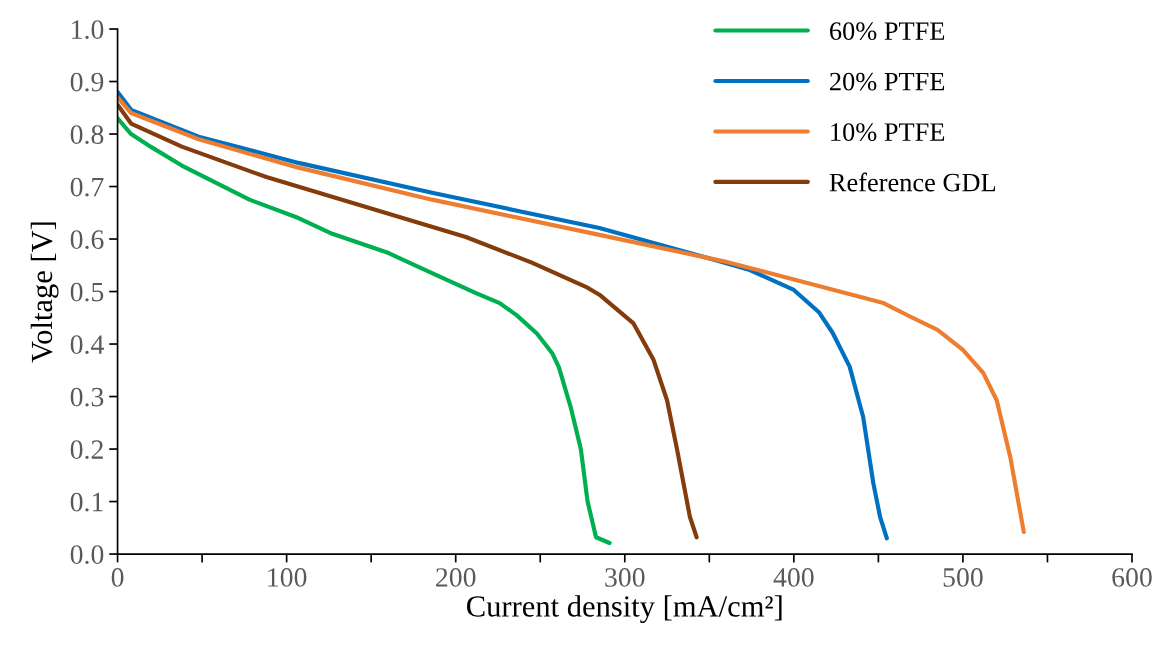 This screenshot has width=1164, height=645. What do you see at coordinates (86, 450) in the screenshot?
I see `y-tick-label: 0.2` at bounding box center [86, 450].